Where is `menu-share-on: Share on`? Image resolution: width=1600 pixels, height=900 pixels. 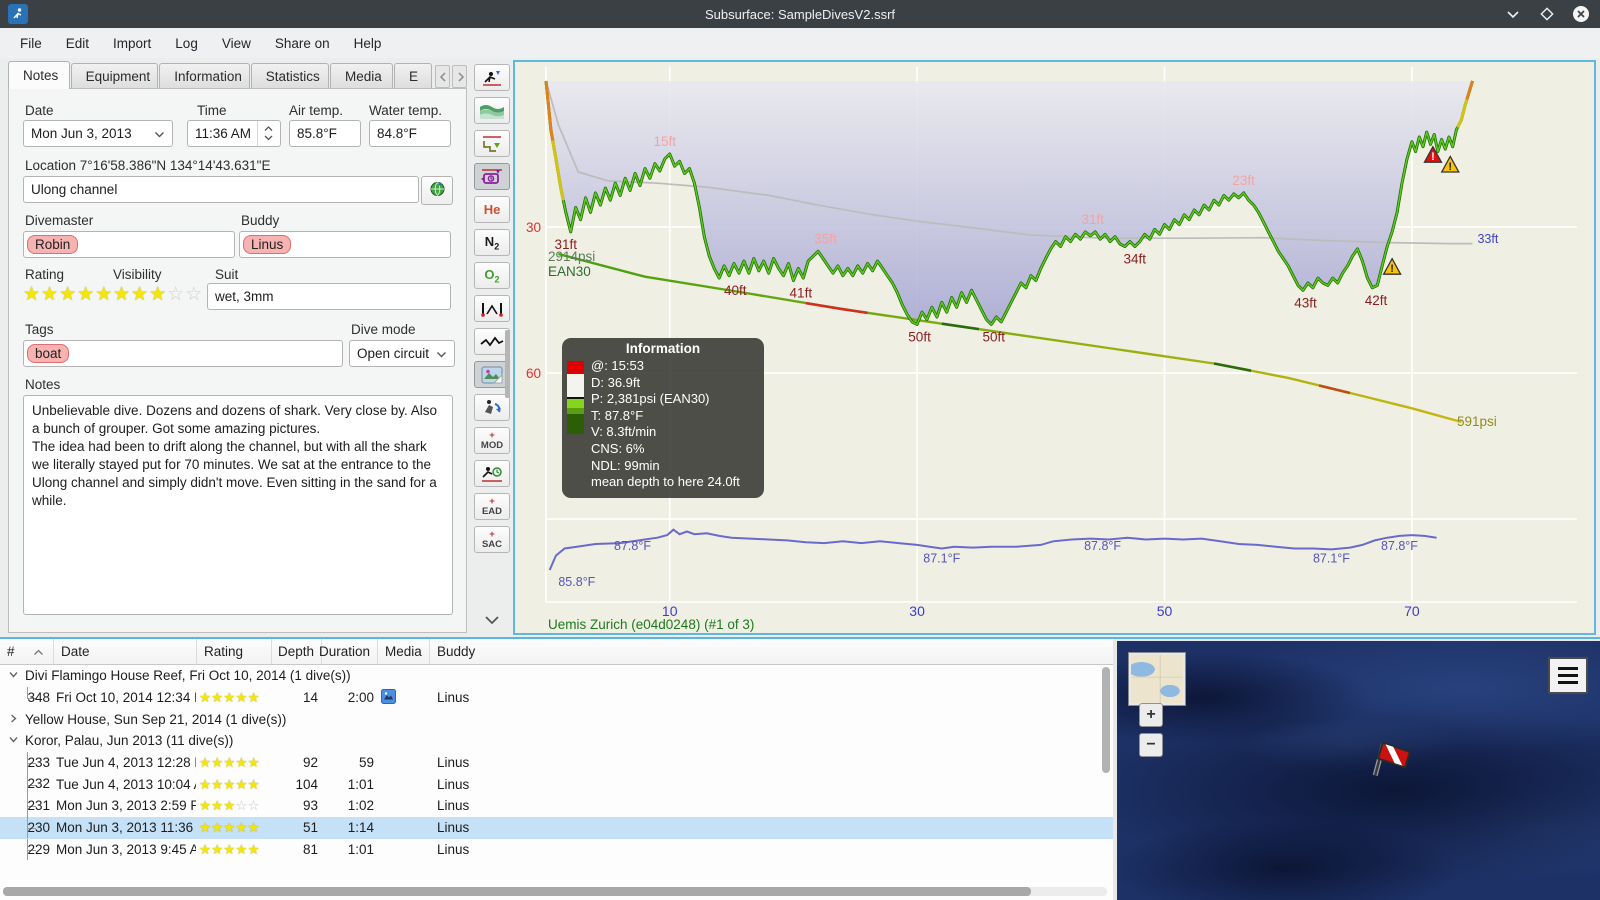
menu-share-on: Share on is located at coordinates (302, 43).